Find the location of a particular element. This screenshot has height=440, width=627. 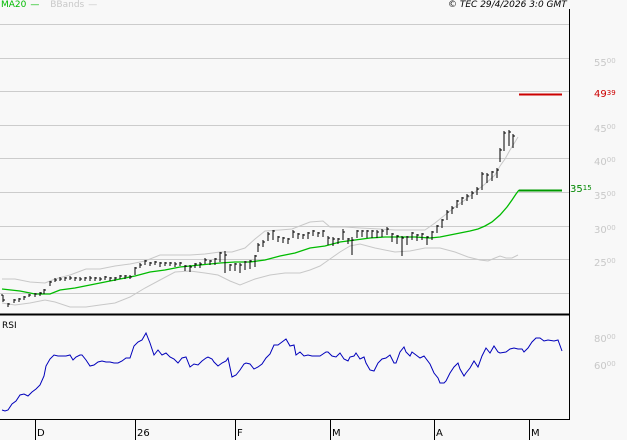

x-label-dec: D is located at coordinates (41, 433).